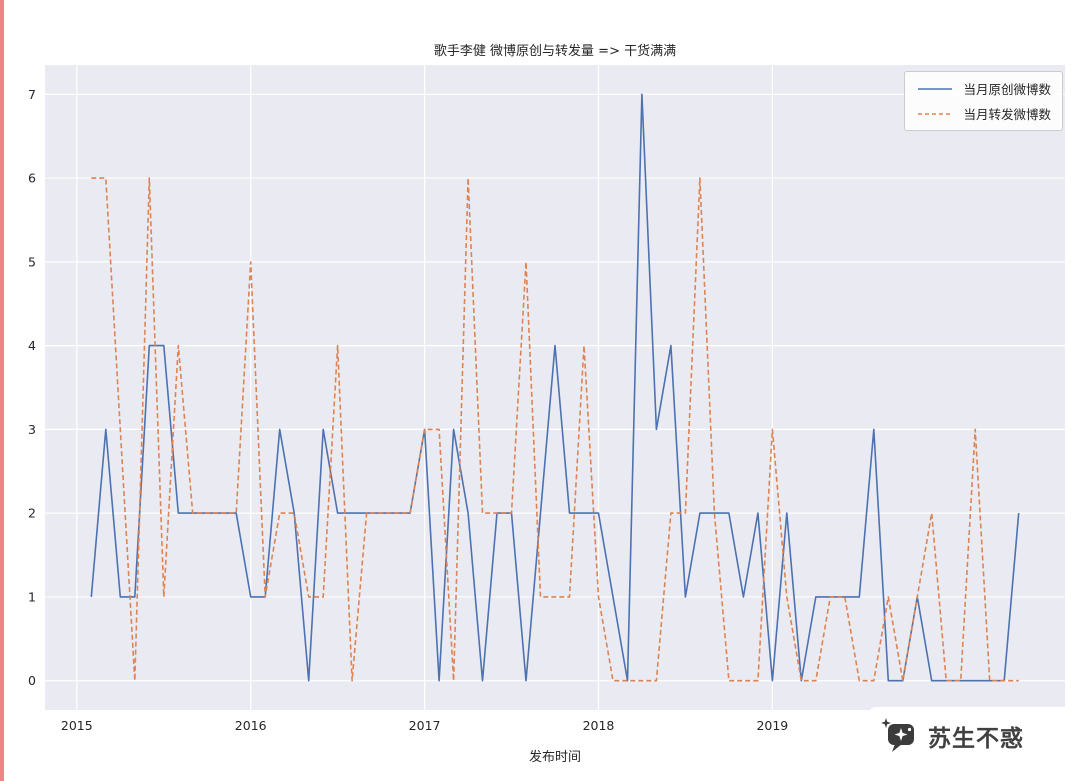 Image resolution: width=1080 pixels, height=781 pixels. I want to click on x-tick-label: 2019, so click(772, 725).